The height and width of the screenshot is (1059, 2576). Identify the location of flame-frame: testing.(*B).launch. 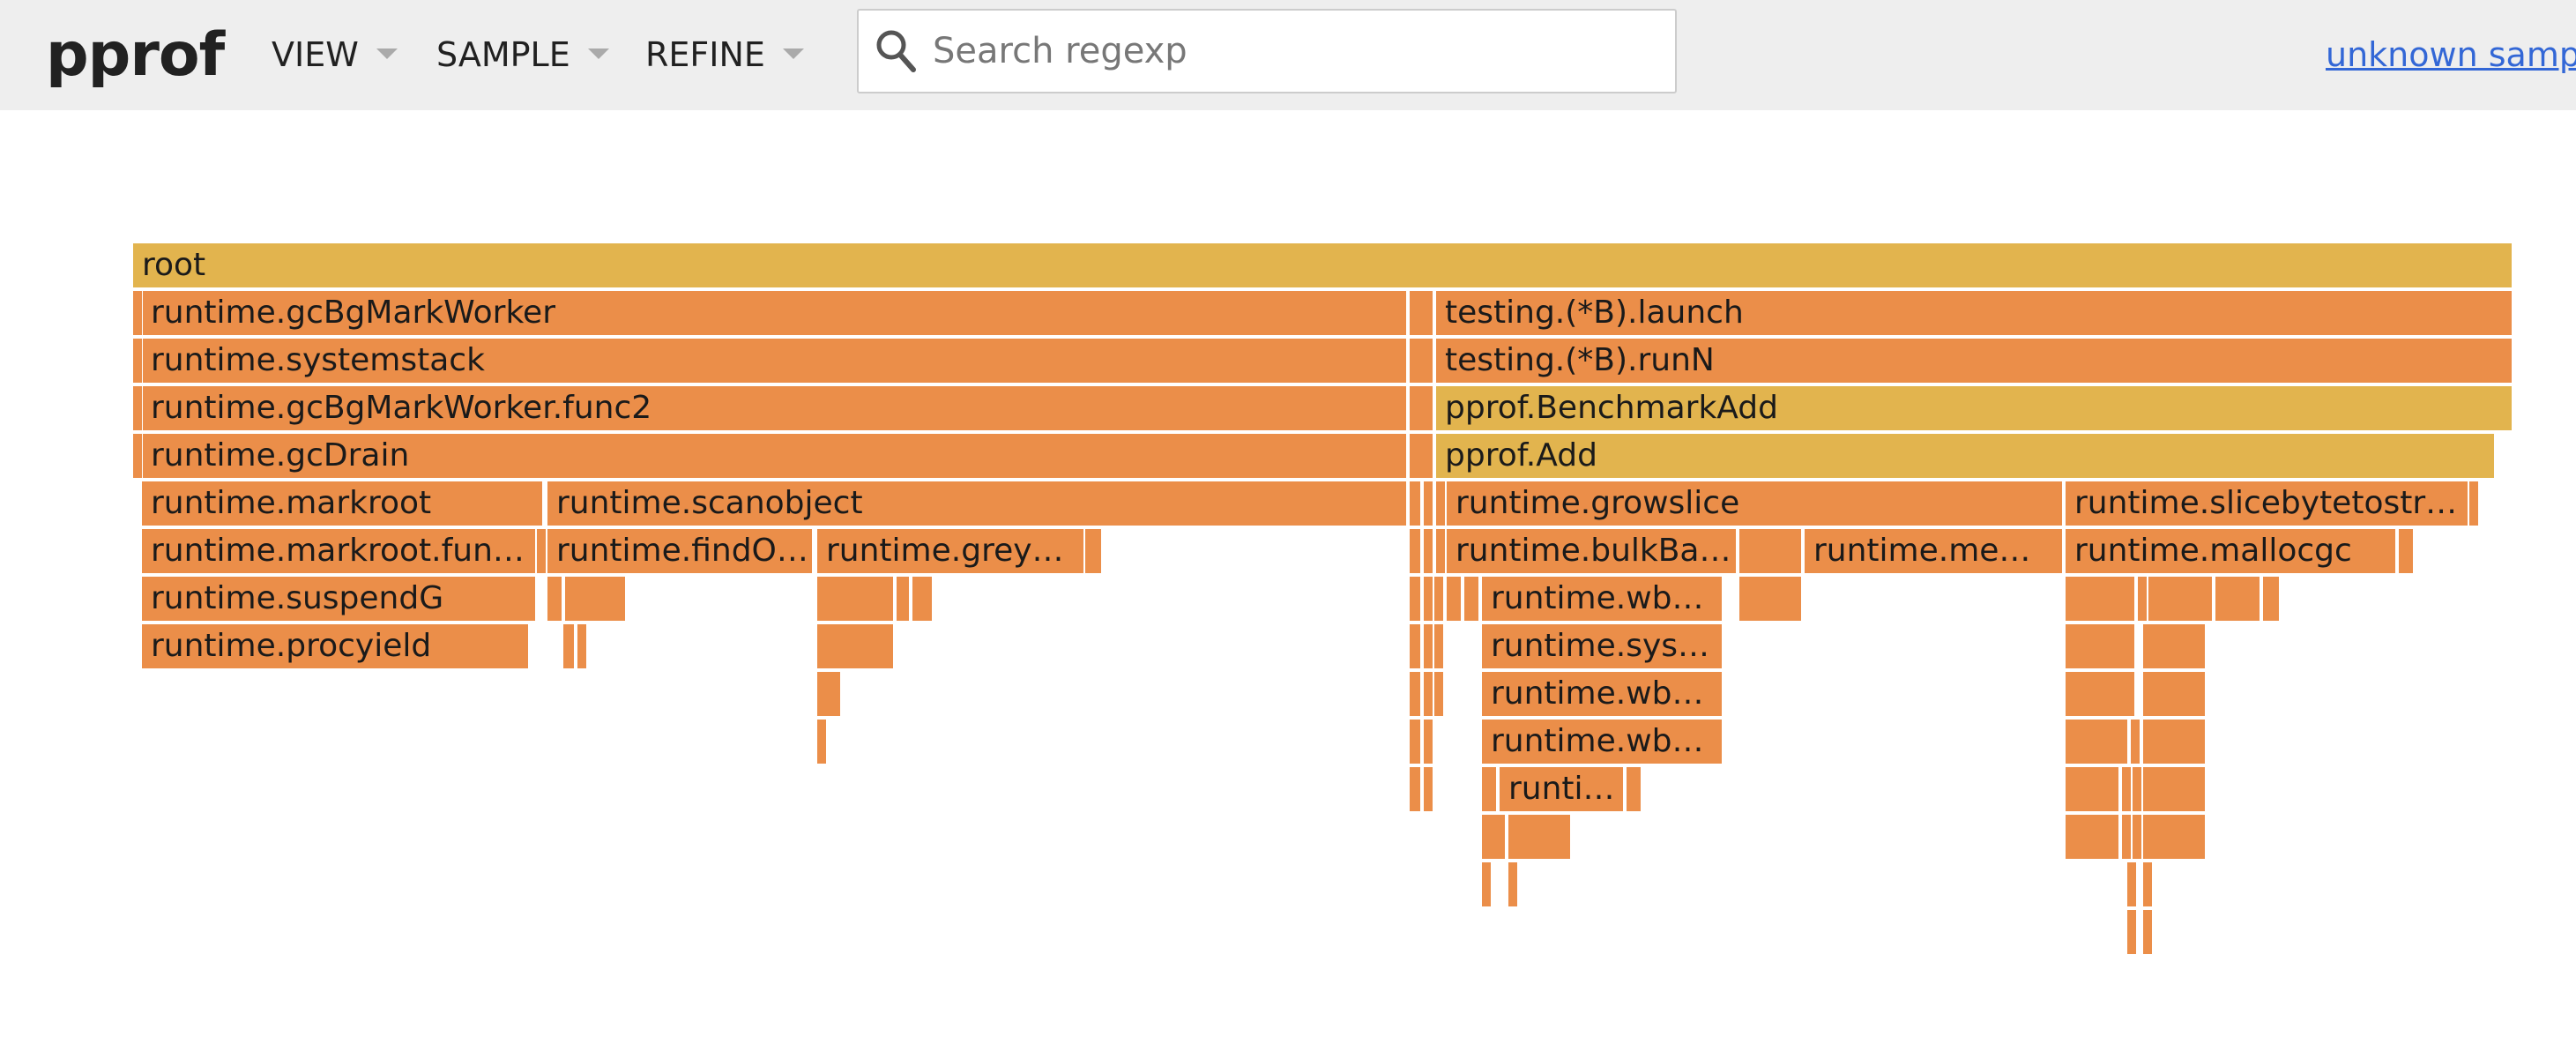
(1974, 313).